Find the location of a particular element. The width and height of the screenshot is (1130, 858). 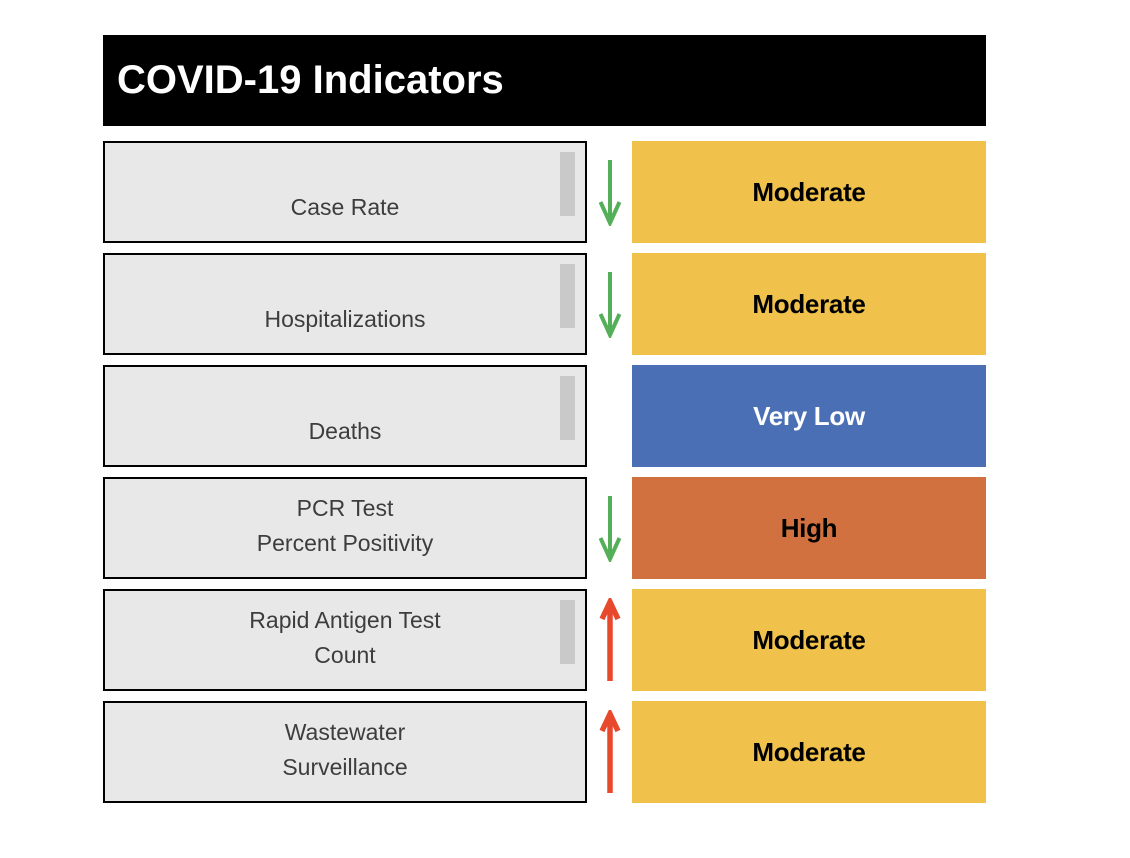

indicator-label-box: PCR Test Percent Positivity is located at coordinates (345, 528).